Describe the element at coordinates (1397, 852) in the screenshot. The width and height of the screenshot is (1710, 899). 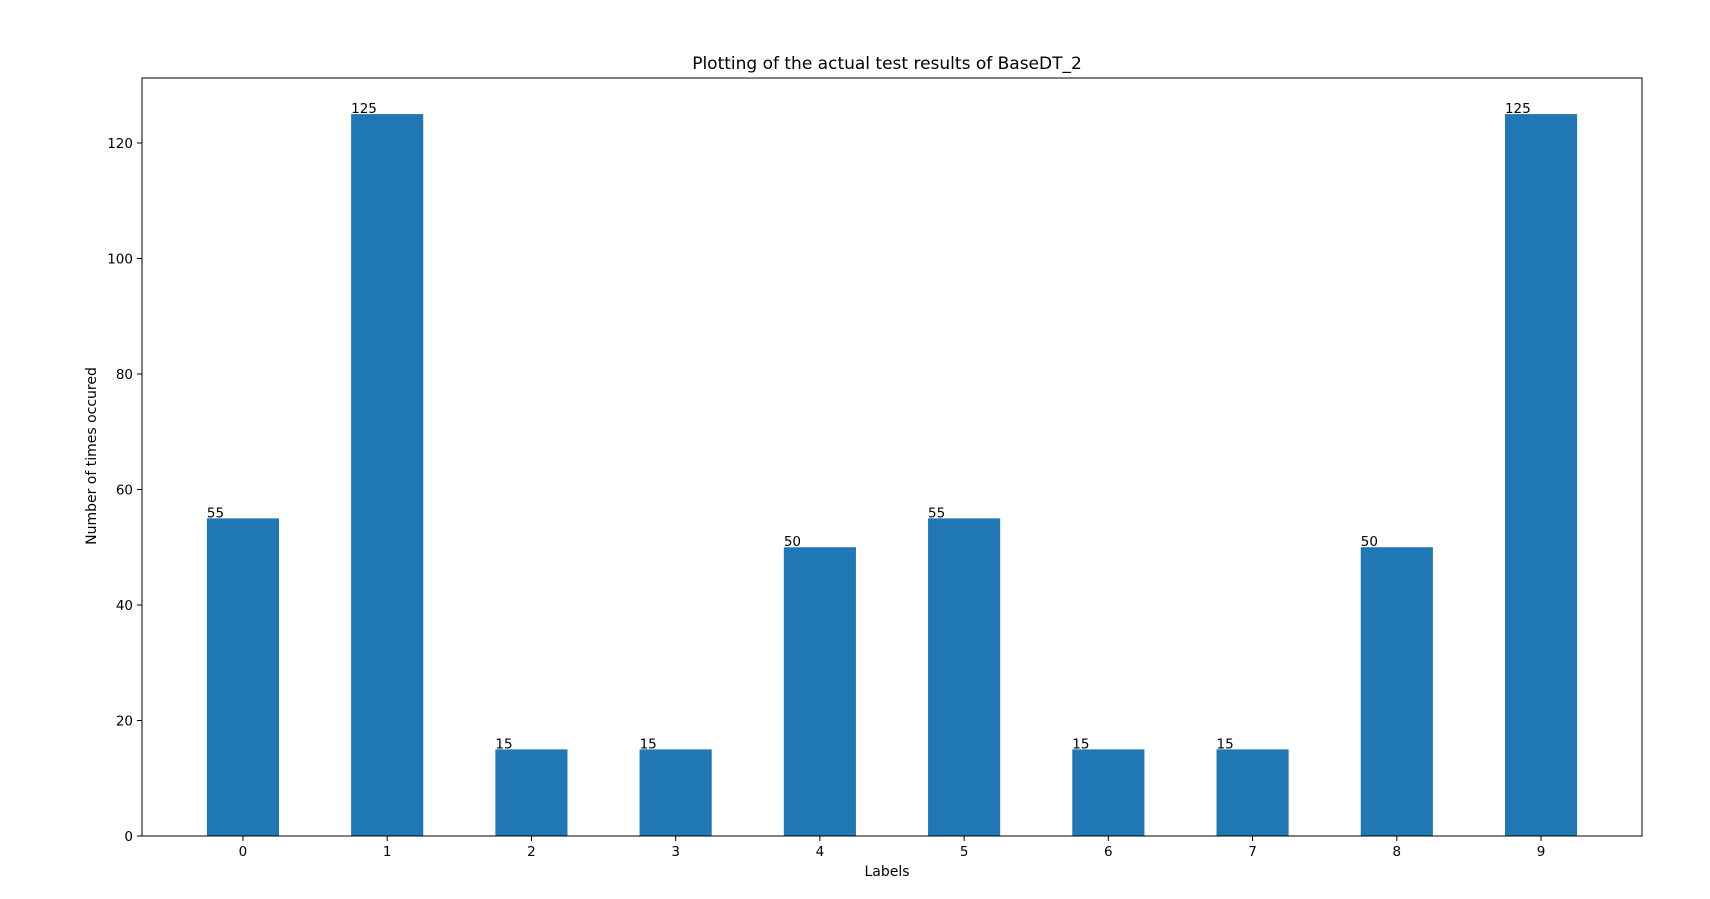
I see `x-tick-label-8: 8` at that location.